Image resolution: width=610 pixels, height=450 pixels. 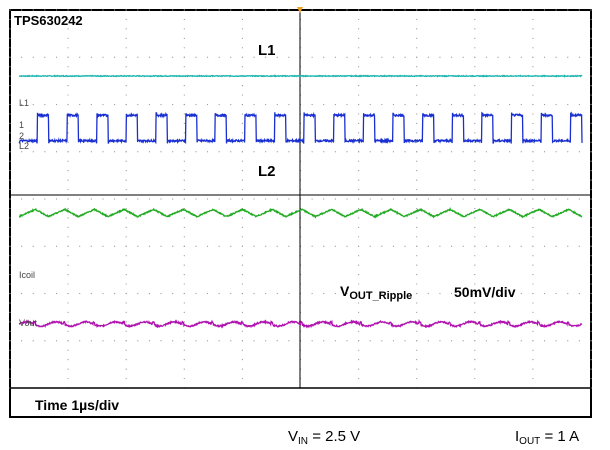 I want to click on channel-marker-vout: Vout, so click(x=28, y=323).